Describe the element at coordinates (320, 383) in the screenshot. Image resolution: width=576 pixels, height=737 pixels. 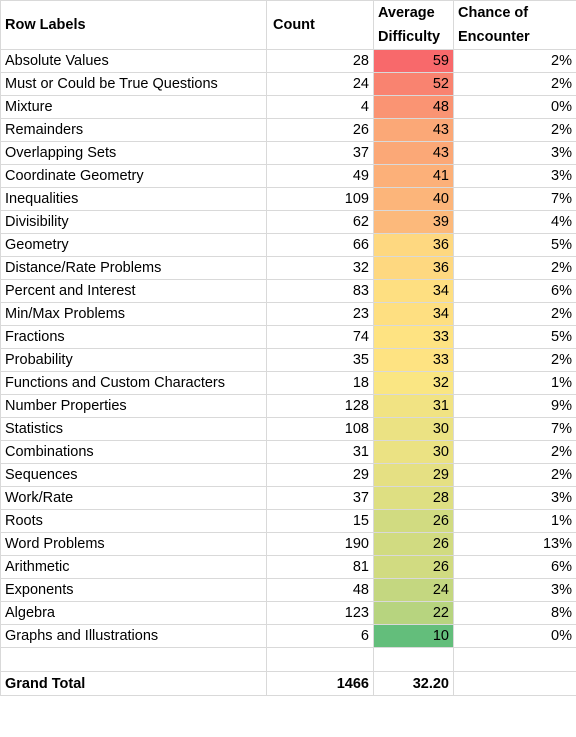
I see `count-cell: 18` at that location.